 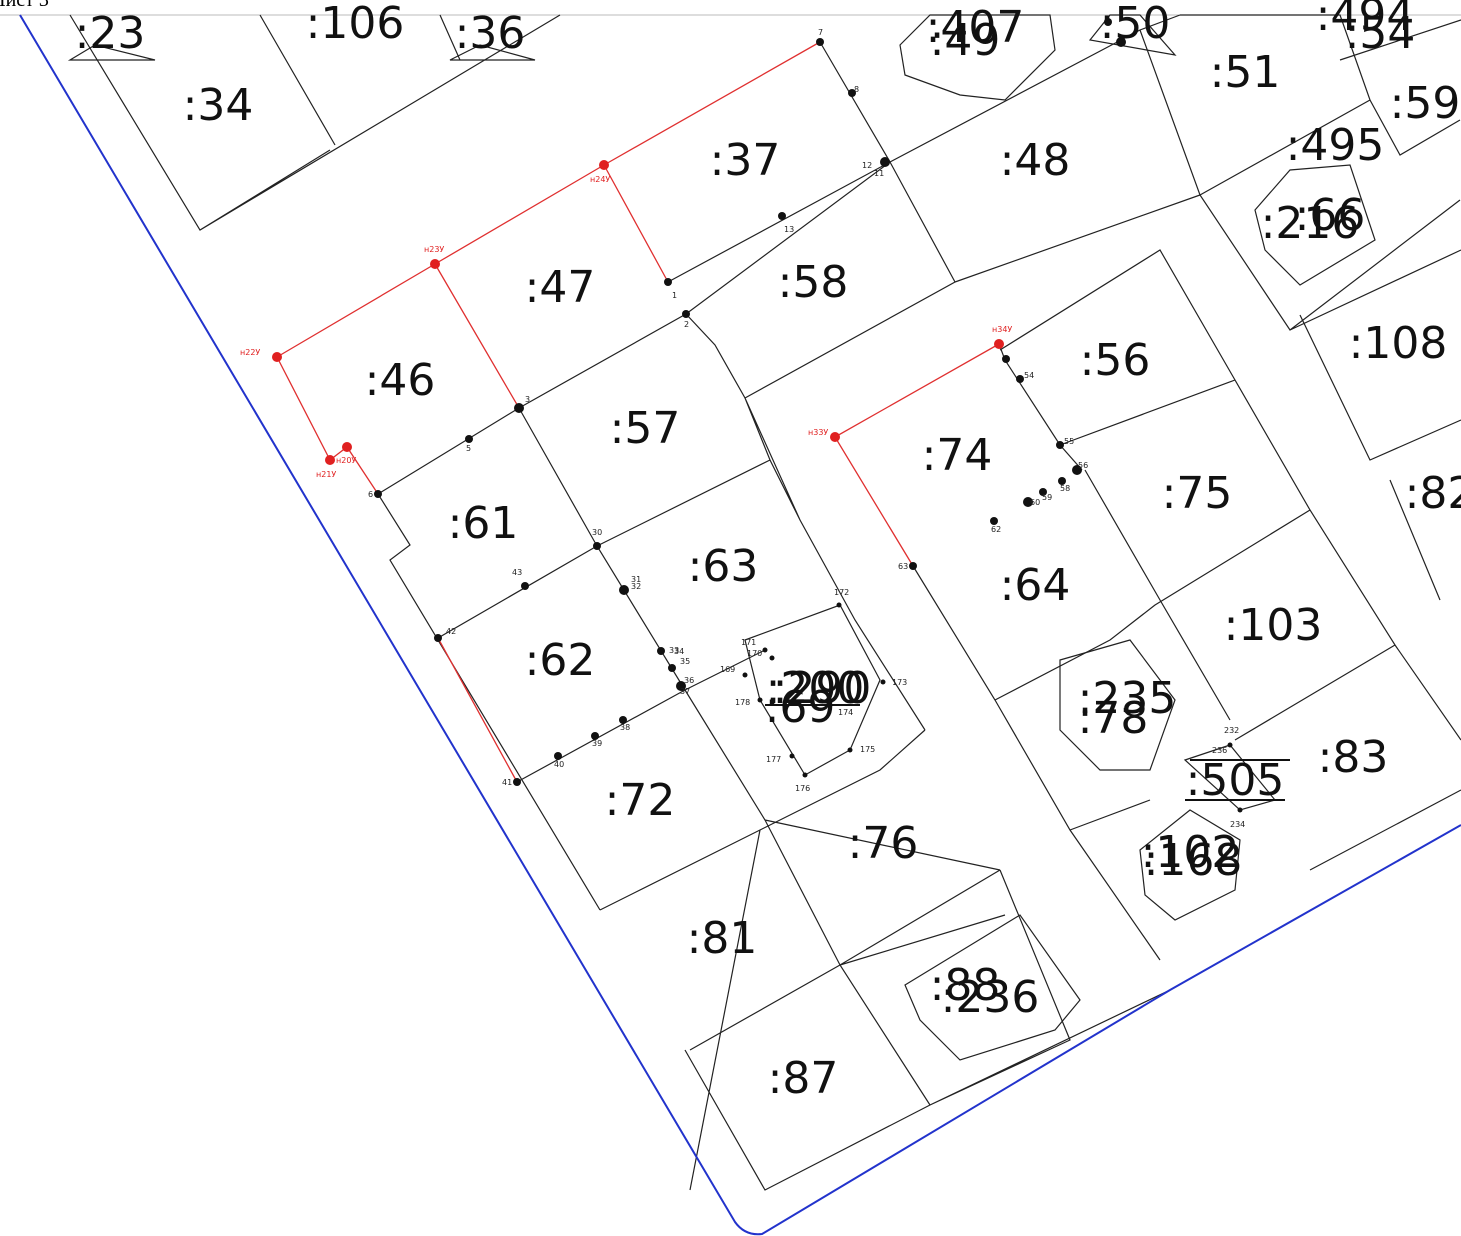 What do you see at coordinates (820, 32) in the screenshot?
I see `point-number: 7` at bounding box center [820, 32].